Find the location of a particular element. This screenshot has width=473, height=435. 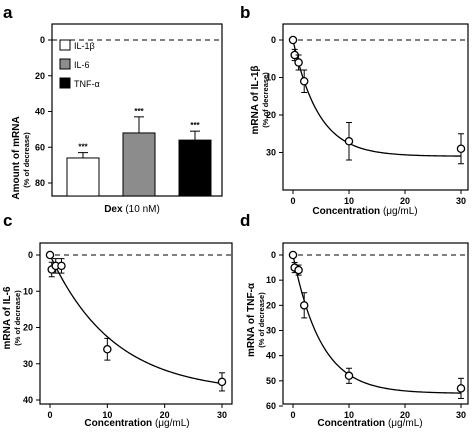

panel-b-ylabel: mRNA of IL-1β is located at coordinates (255, 99).